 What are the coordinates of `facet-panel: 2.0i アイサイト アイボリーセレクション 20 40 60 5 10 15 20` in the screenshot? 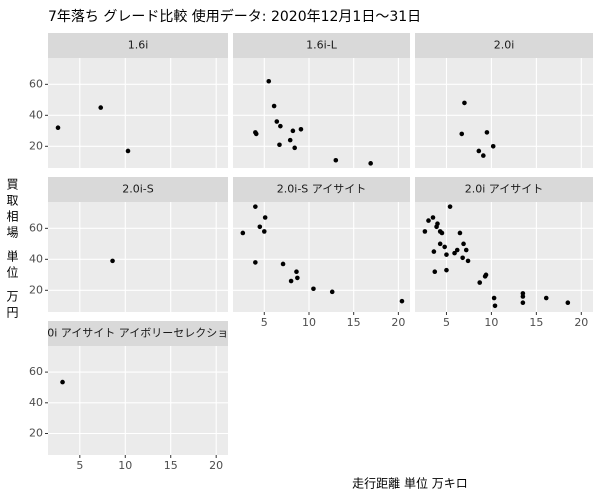 It's located at (134, 396).